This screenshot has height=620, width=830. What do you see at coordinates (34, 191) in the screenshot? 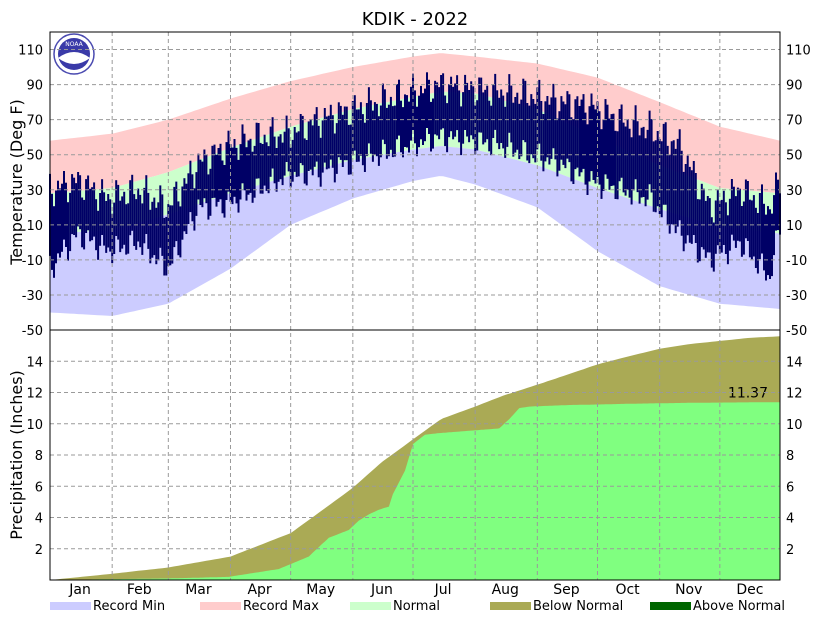
I see `temp-tick-left: 30` at bounding box center [34, 191].